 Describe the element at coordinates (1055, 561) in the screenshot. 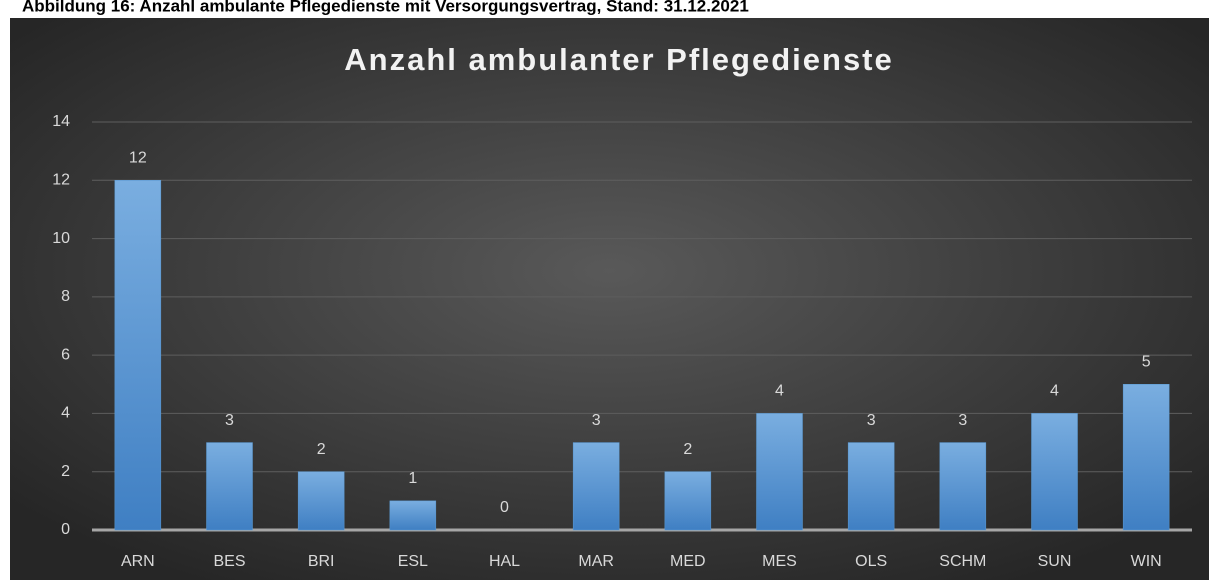

I see `x-tick-label: SUN` at that location.